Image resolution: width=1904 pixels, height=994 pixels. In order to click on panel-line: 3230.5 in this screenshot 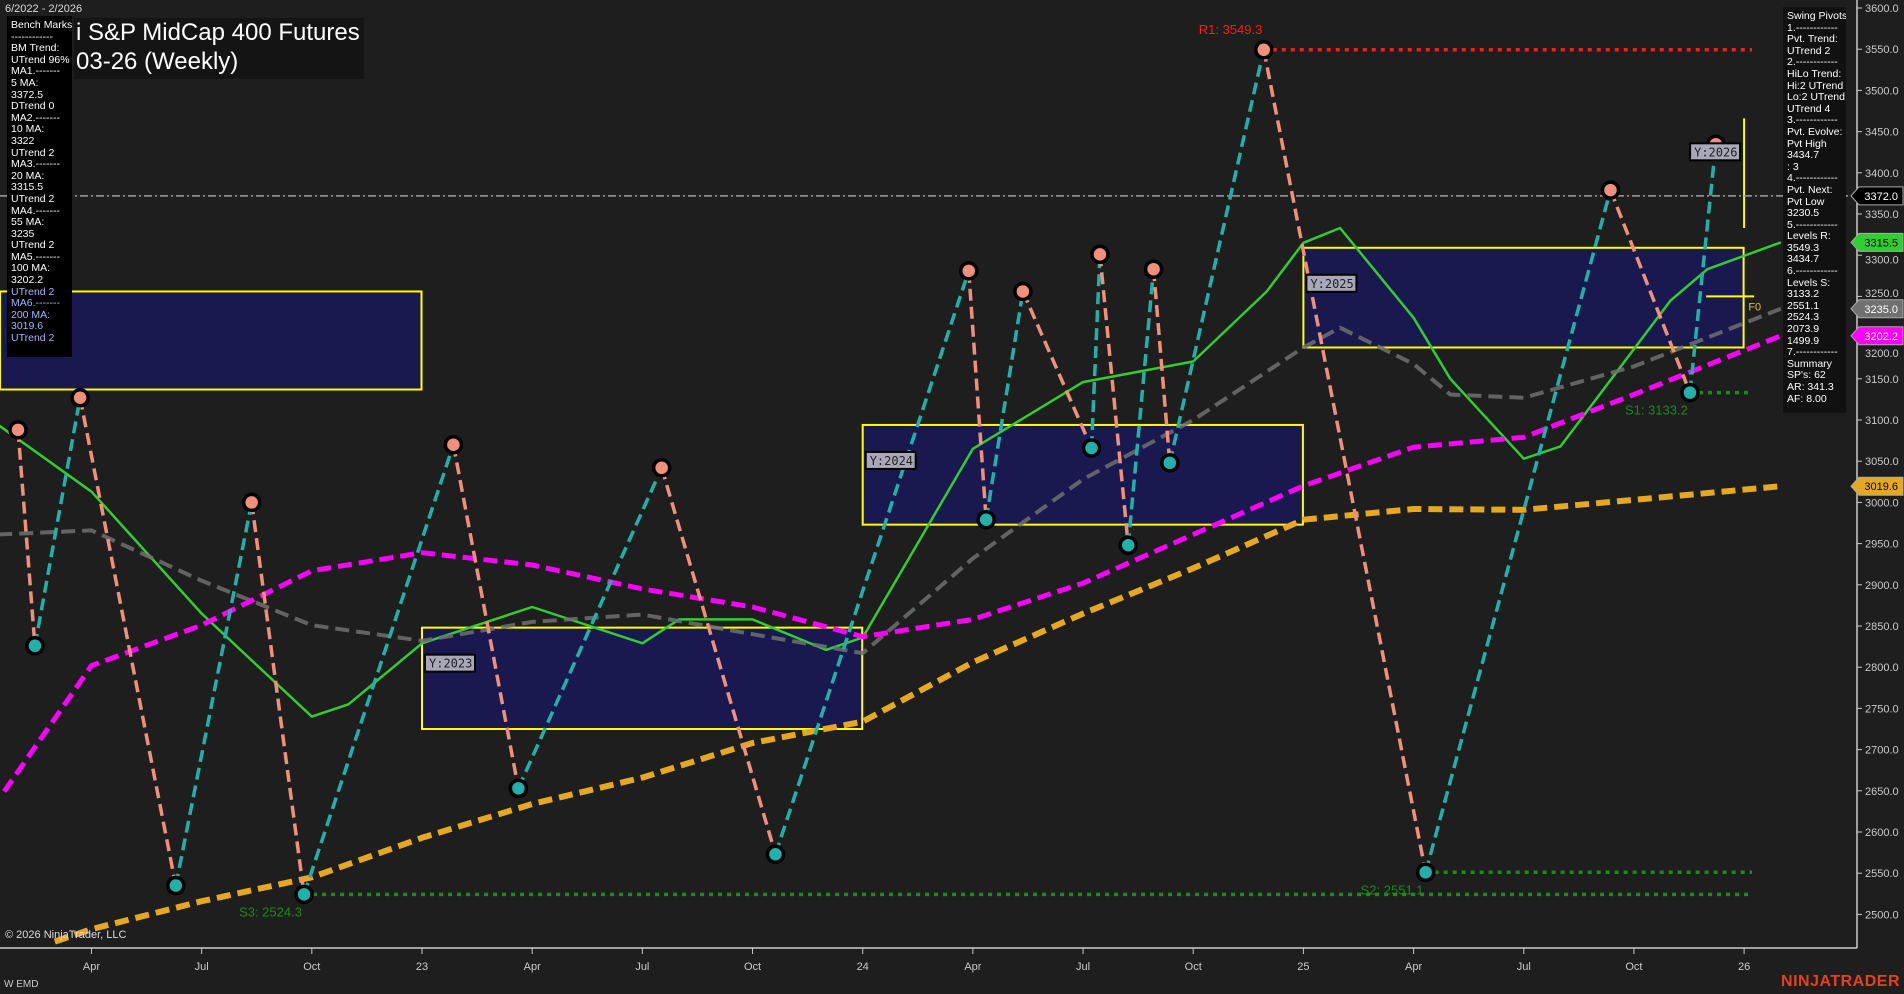, I will do `click(1803, 213)`.